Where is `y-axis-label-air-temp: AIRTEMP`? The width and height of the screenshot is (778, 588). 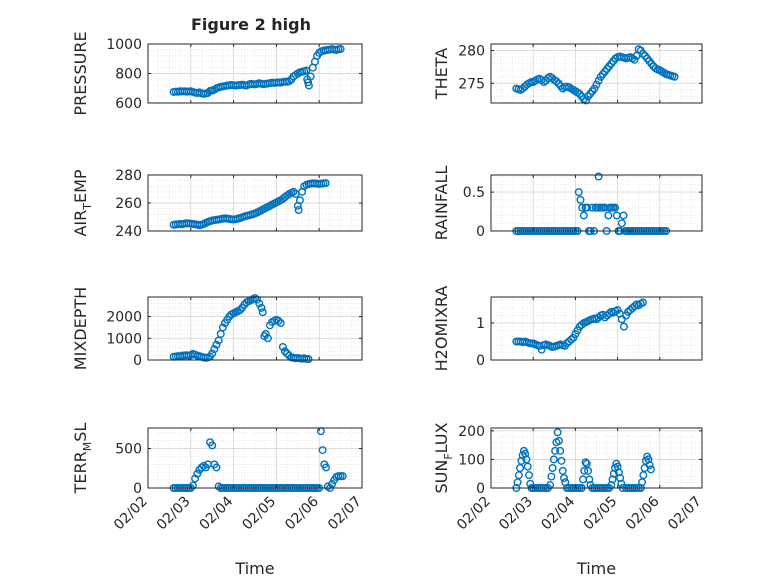 y-axis-label-air-temp: AIRTEMP is located at coordinates (82, 202).